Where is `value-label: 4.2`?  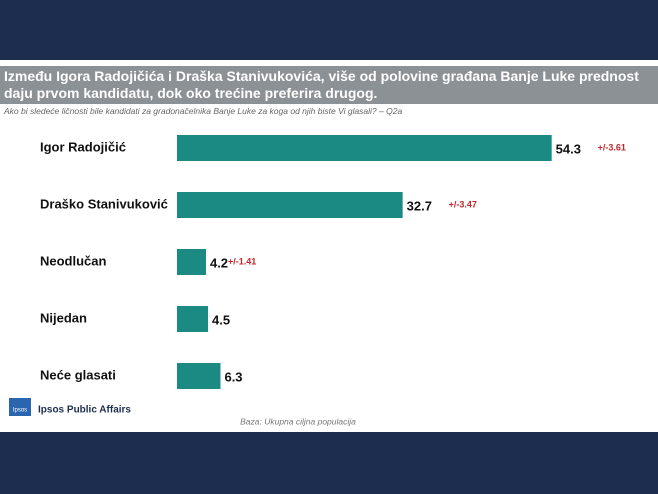 value-label: 4.2 is located at coordinates (219, 262).